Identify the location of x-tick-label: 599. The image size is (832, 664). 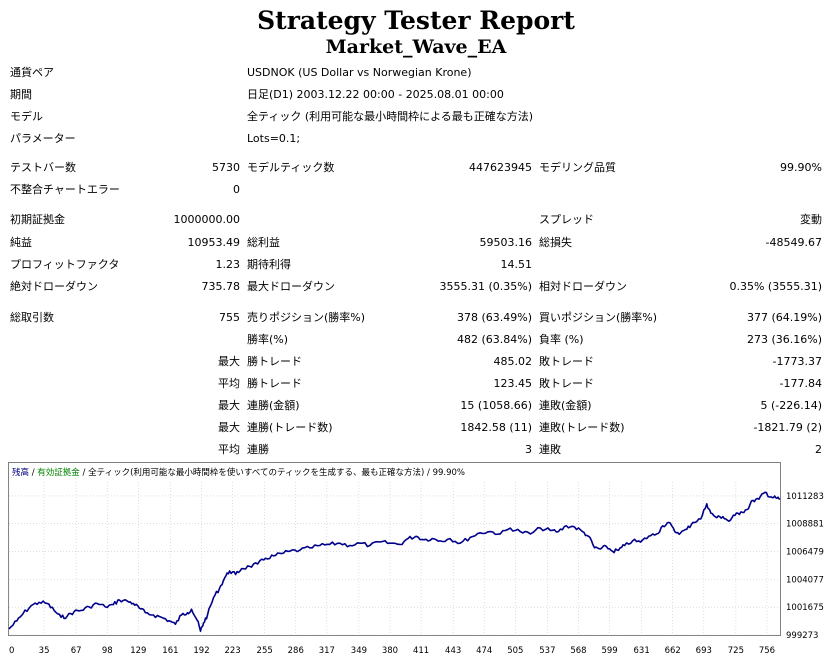
(609, 651).